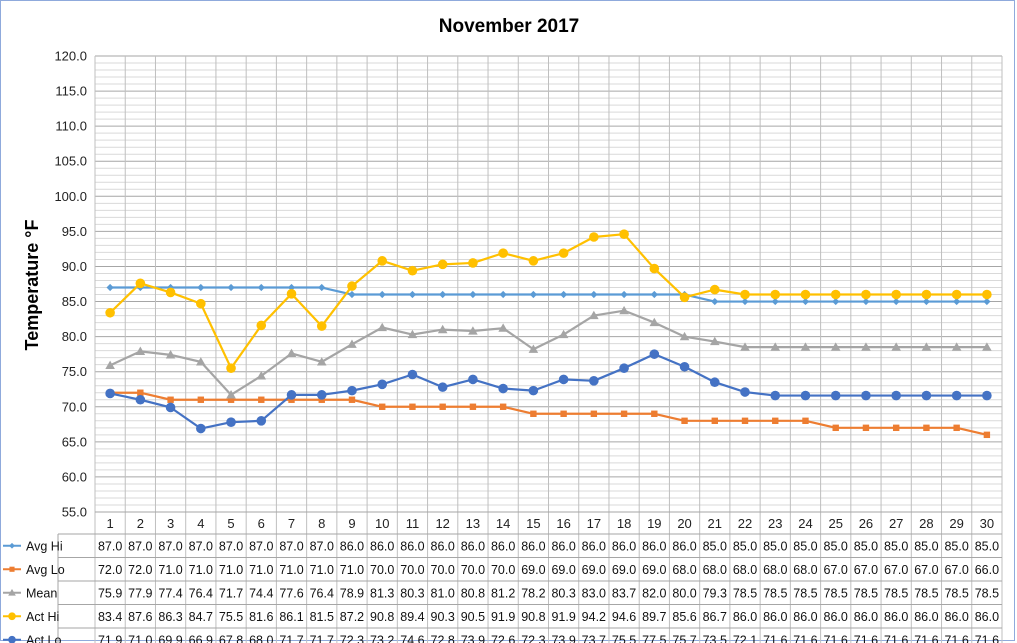 This screenshot has height=643, width=1017. What do you see at coordinates (352, 593) in the screenshot?
I see `table-cell: 78.9` at bounding box center [352, 593].